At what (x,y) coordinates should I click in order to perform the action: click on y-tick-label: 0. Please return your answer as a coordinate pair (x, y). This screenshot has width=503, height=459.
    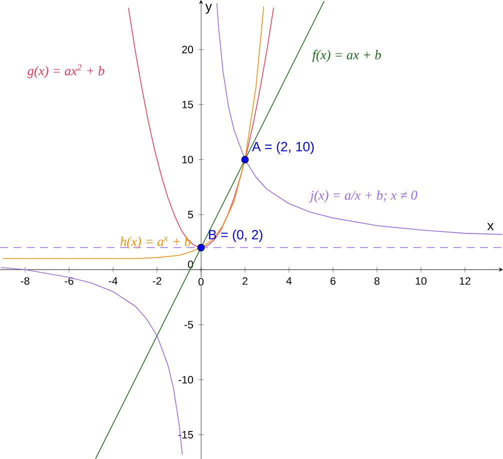
    Looking at the image, I should click on (191, 264).